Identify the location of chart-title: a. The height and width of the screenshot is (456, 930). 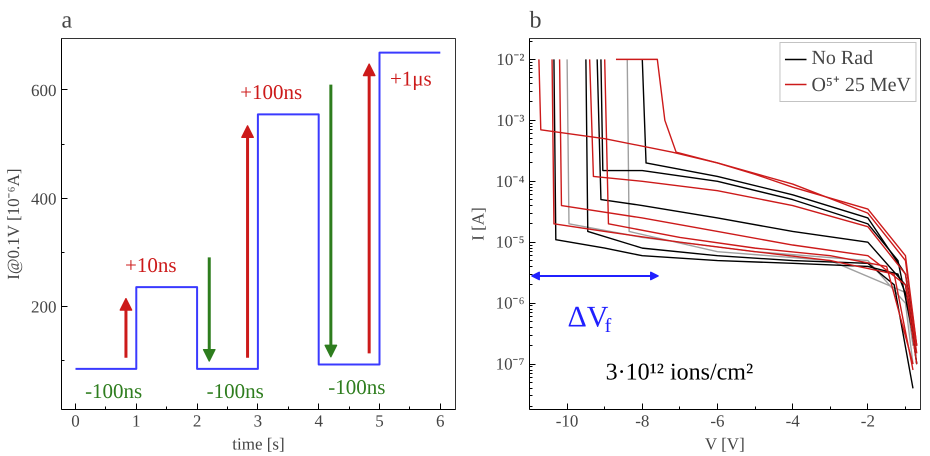
(67, 21).